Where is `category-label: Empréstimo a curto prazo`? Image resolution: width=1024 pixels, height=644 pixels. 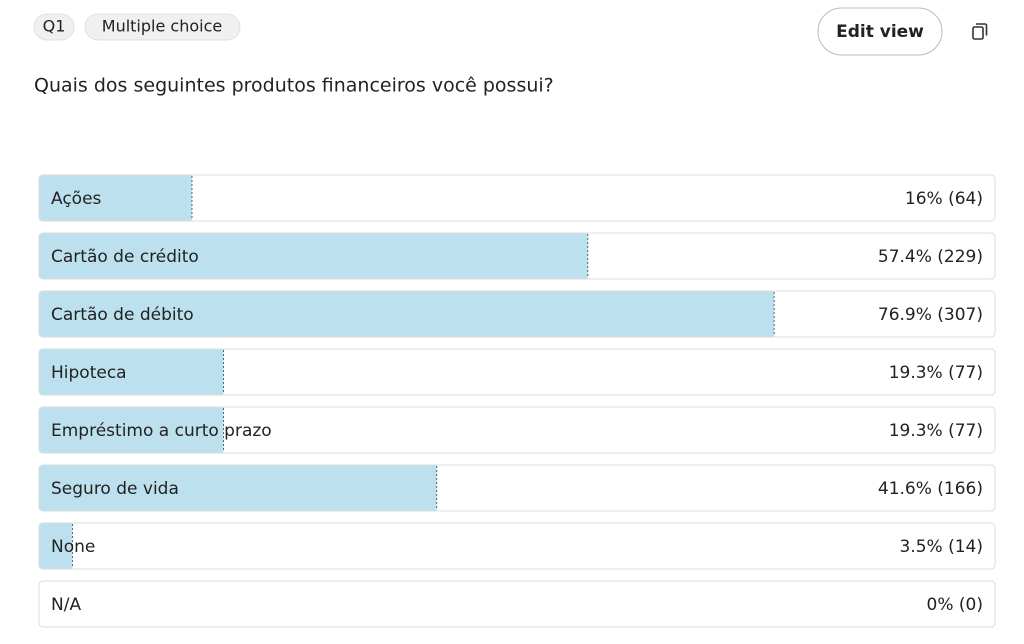 category-label: Empréstimo a curto prazo is located at coordinates (161, 431).